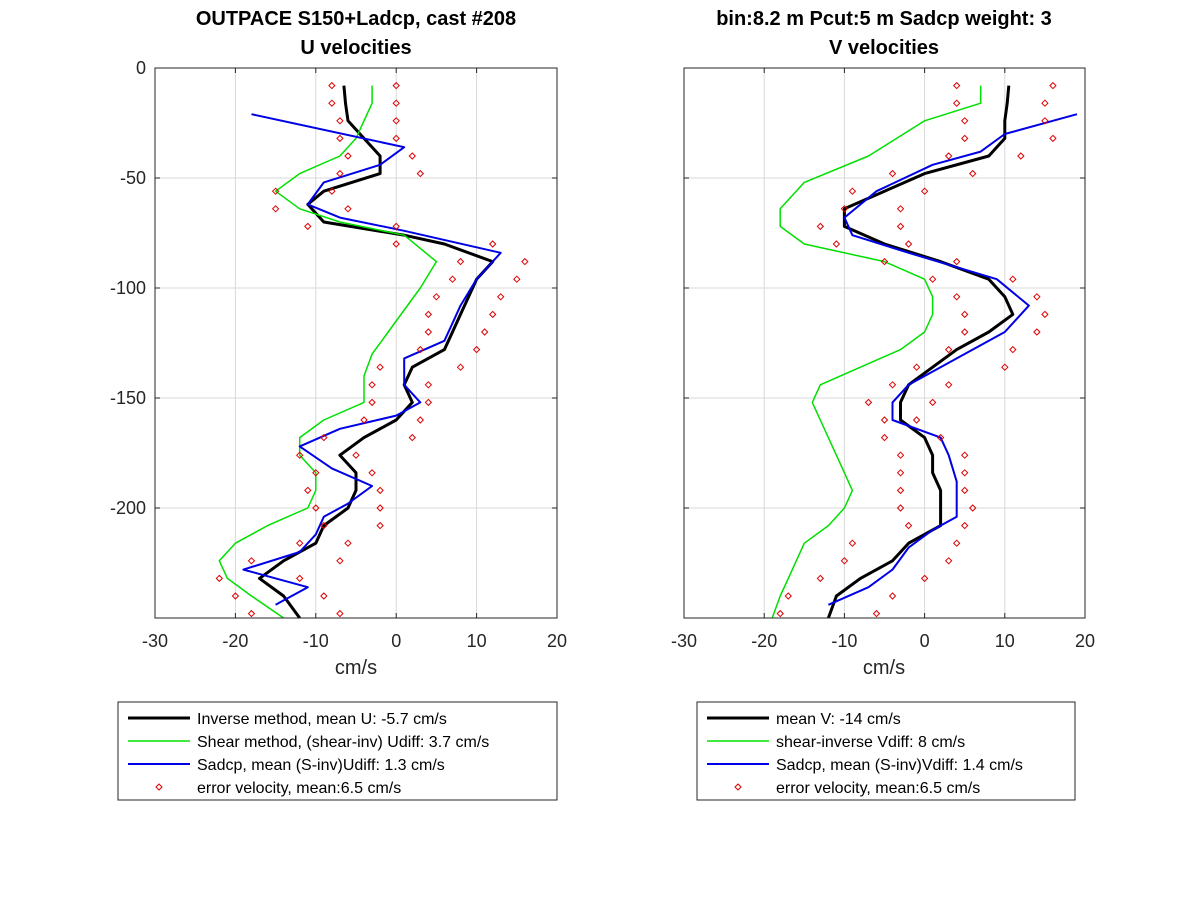 The width and height of the screenshot is (1200, 900). I want to click on legend-entry-label: Sadcp, mean (S-inv)Vdiff: 1.4 cm/s, so click(899, 765).